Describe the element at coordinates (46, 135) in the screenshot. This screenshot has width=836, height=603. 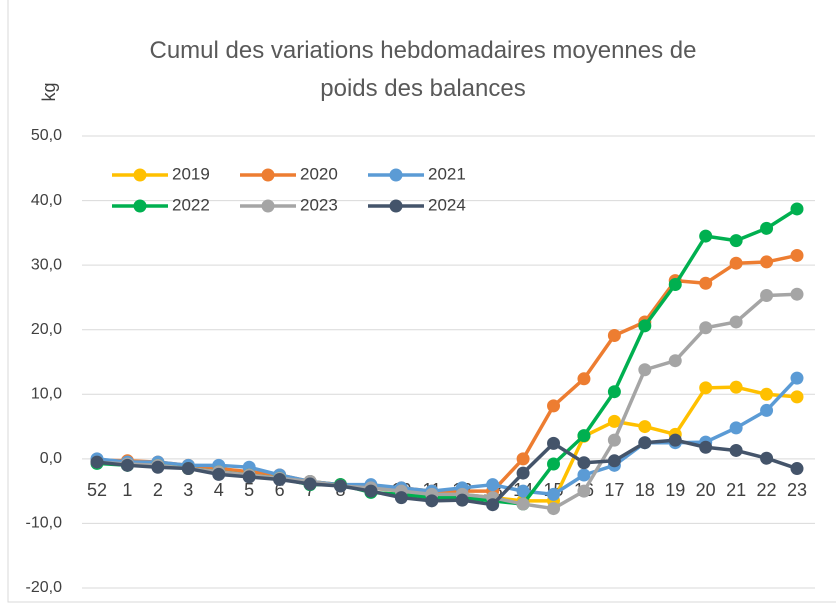
I see `y-tick-label: 50,0` at that location.